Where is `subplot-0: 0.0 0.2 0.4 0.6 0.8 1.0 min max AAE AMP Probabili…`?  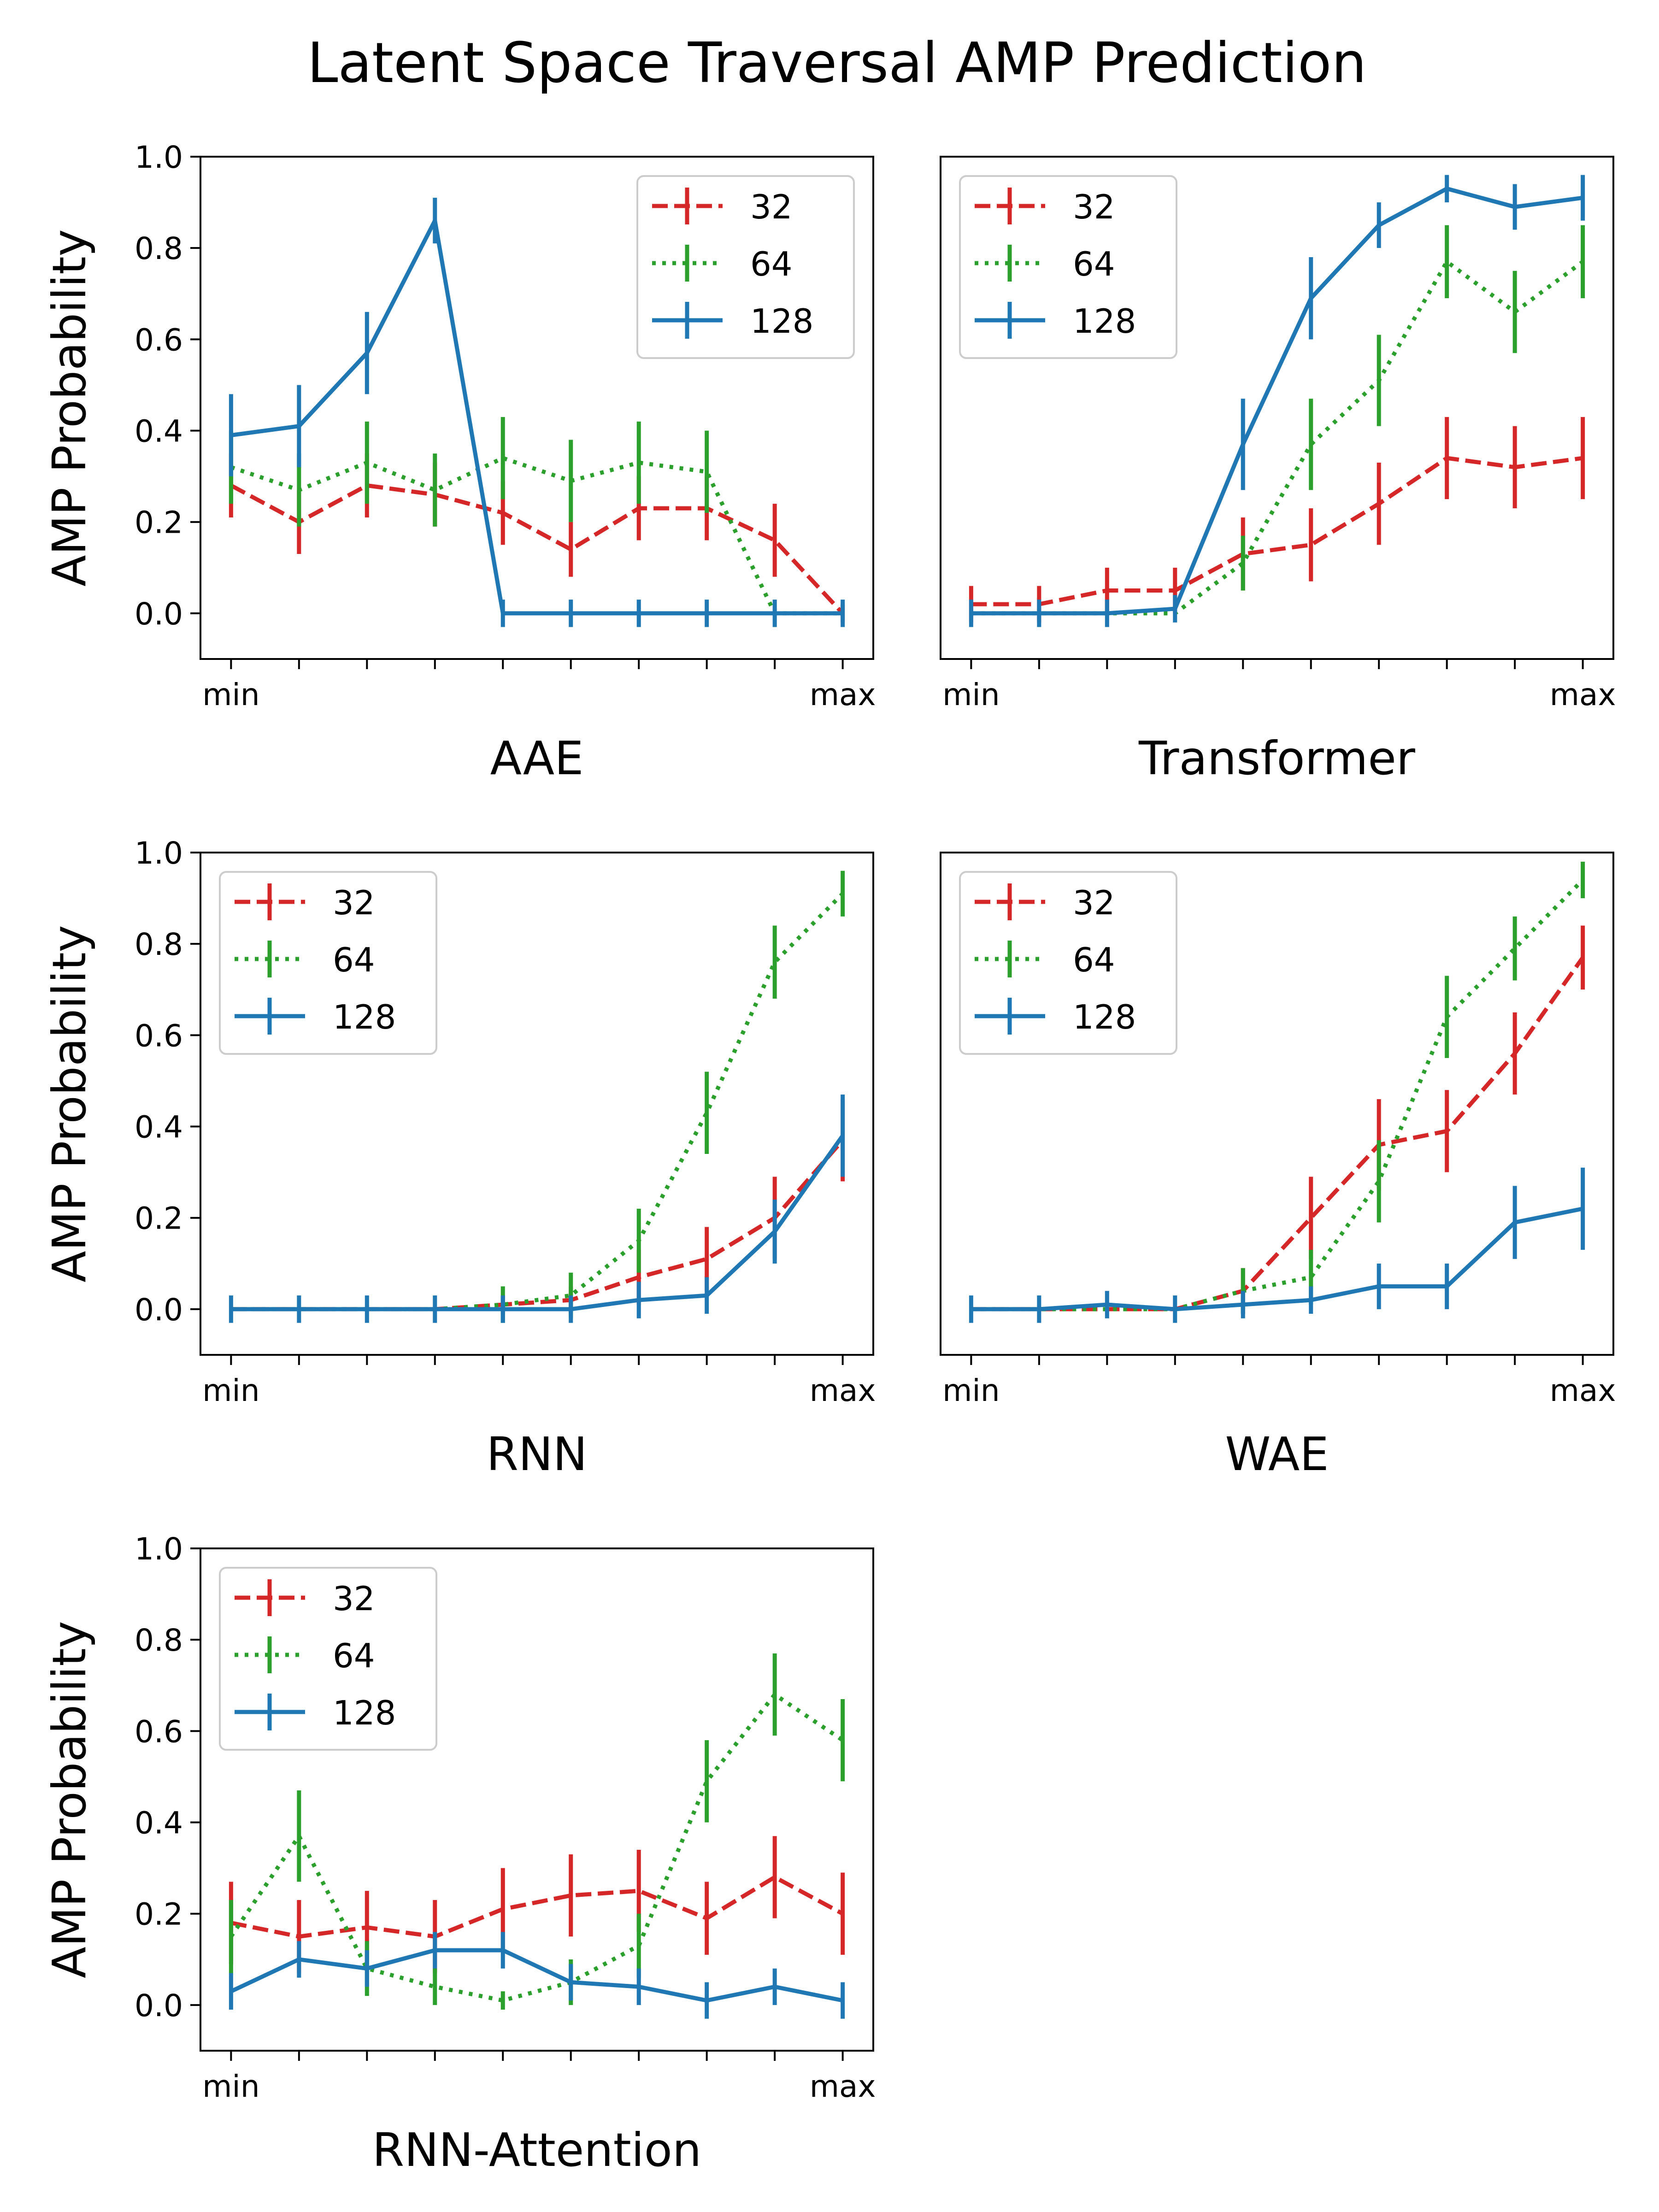
subplot-0: 0.0 0.2 0.4 0.6 0.8 1.0 min max AAE AMP Probabili… is located at coordinates (459, 462).